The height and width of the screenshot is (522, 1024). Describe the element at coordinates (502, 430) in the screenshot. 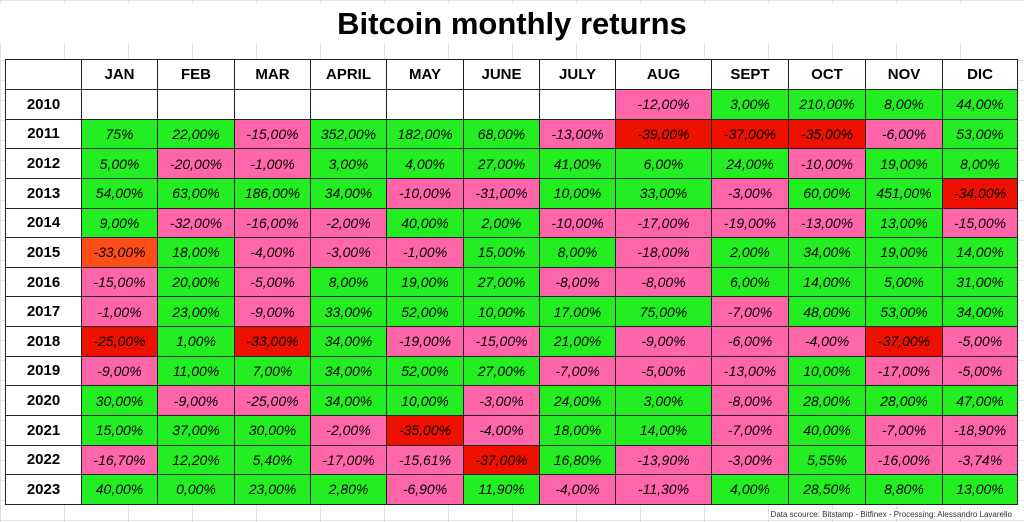

I see `return-cell-2021-june: -4,00%` at that location.